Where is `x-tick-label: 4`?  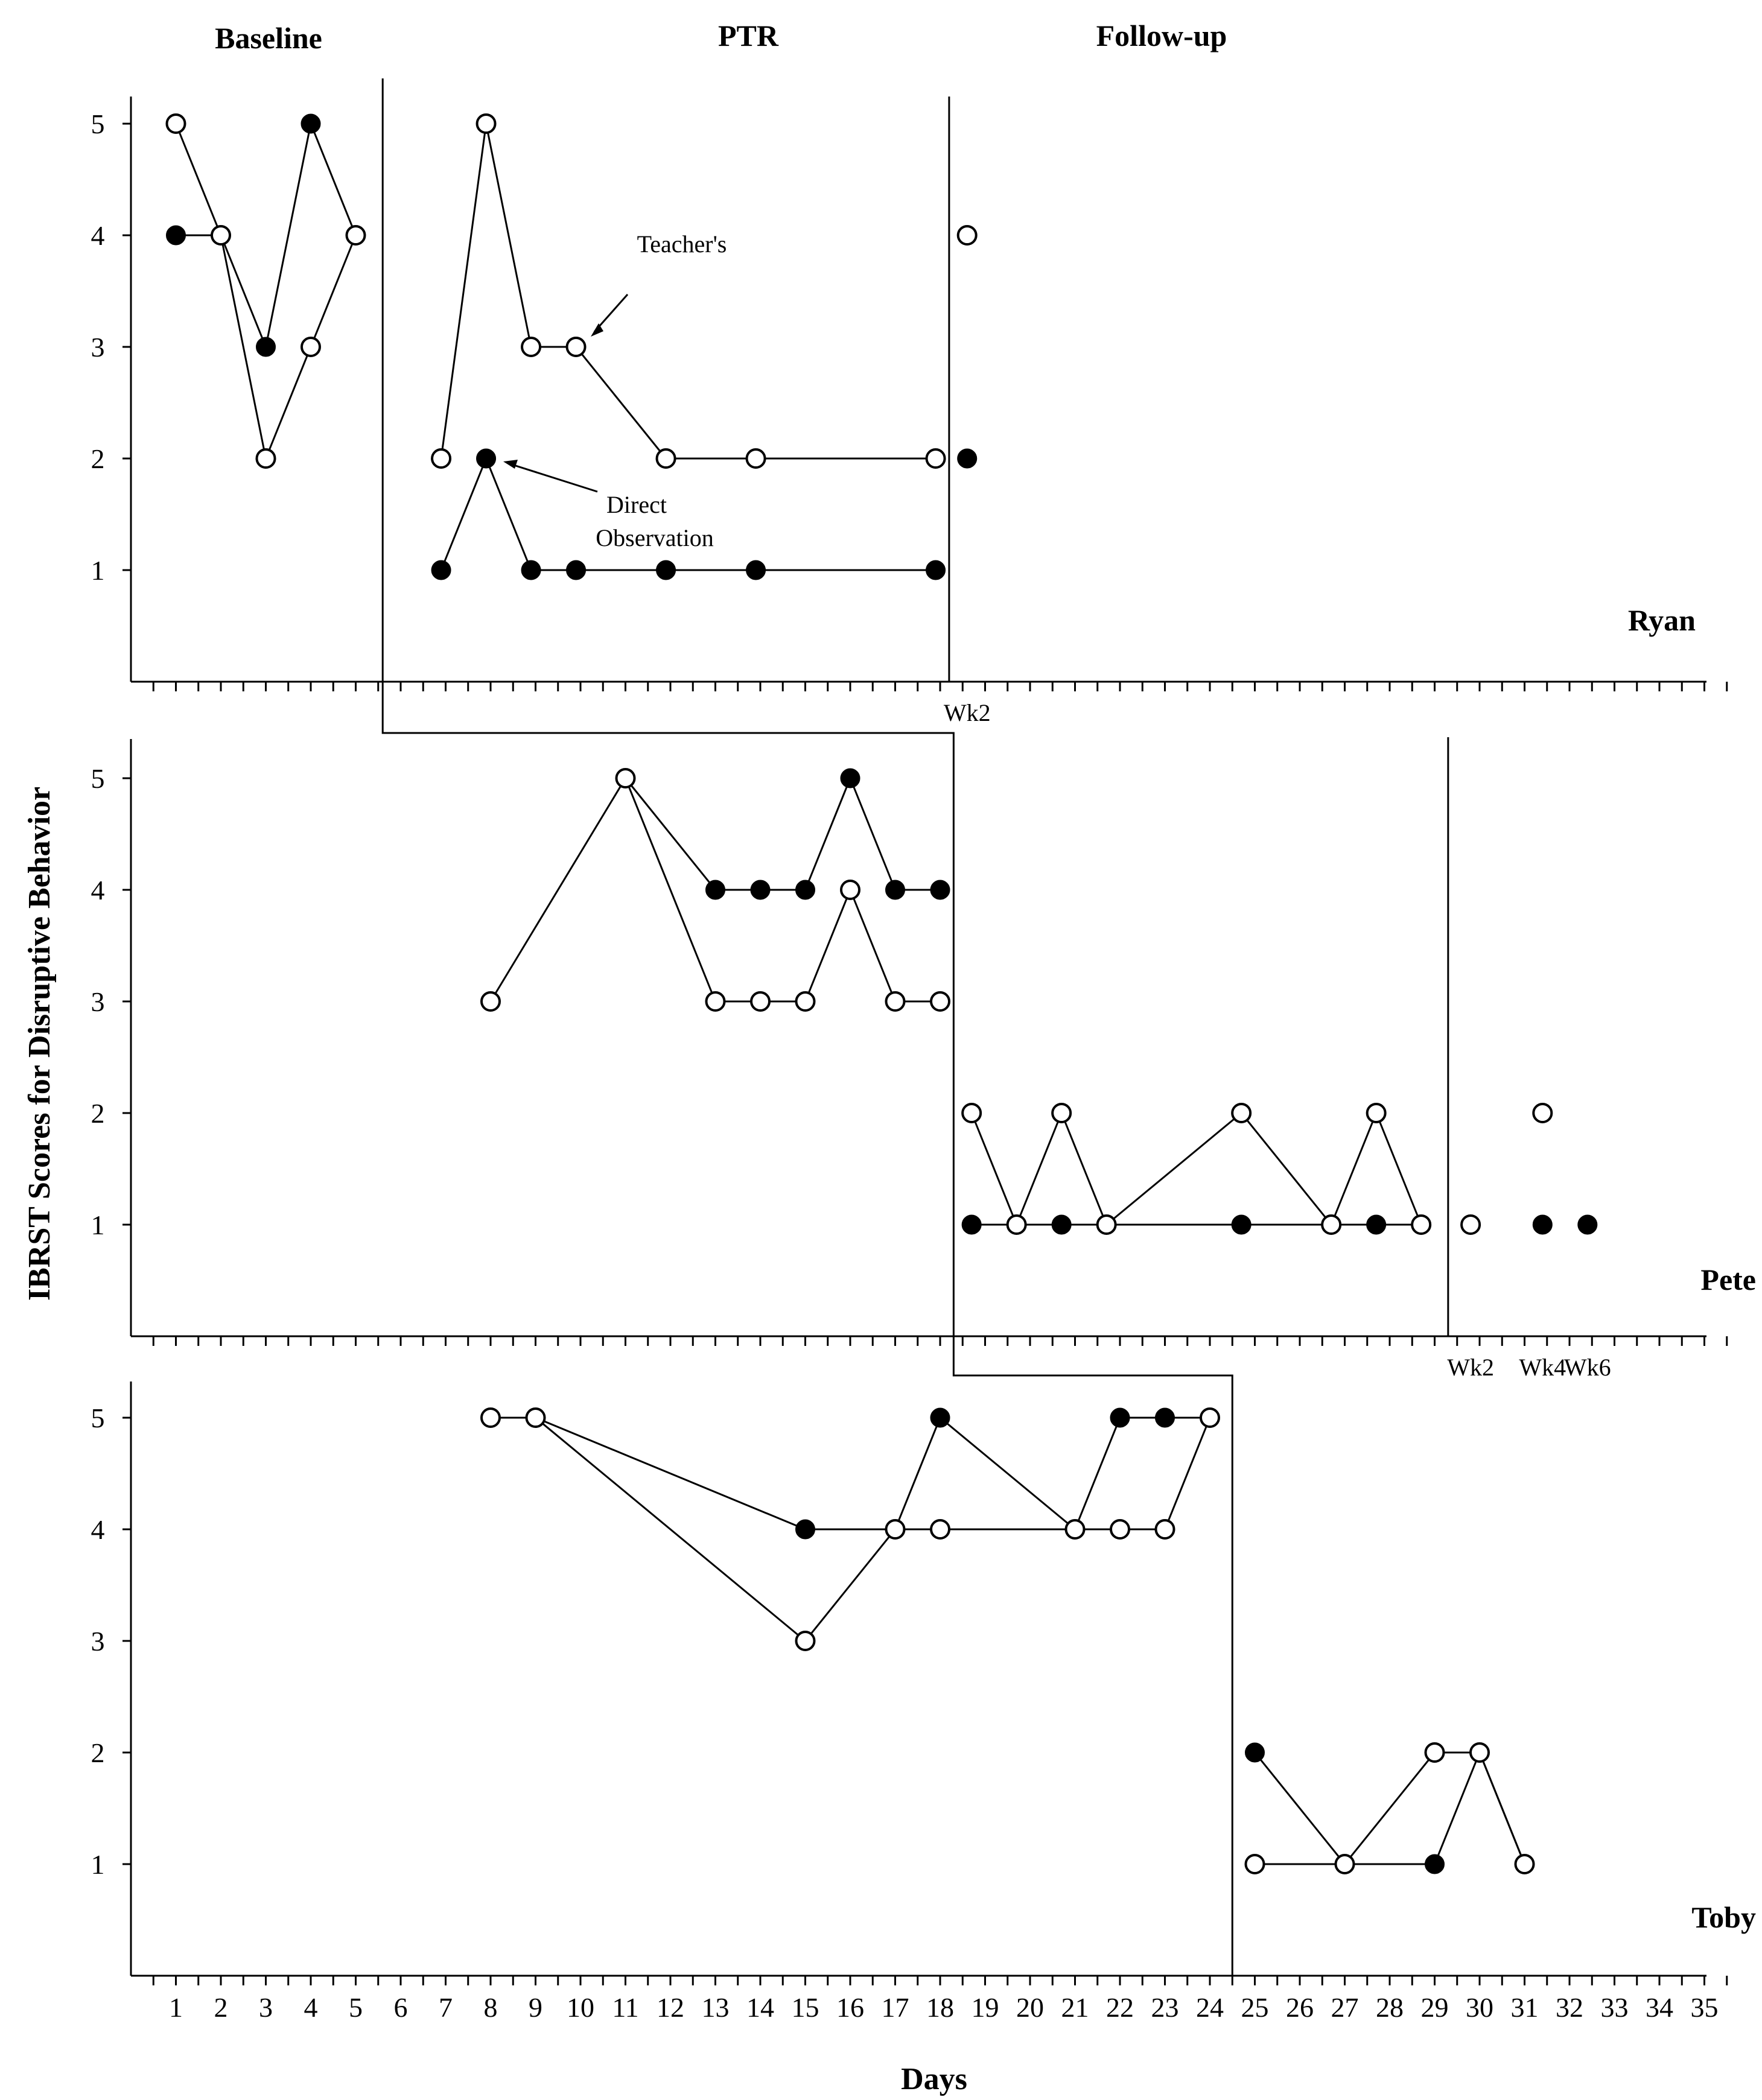
x-tick-label: 4 is located at coordinates (311, 2007).